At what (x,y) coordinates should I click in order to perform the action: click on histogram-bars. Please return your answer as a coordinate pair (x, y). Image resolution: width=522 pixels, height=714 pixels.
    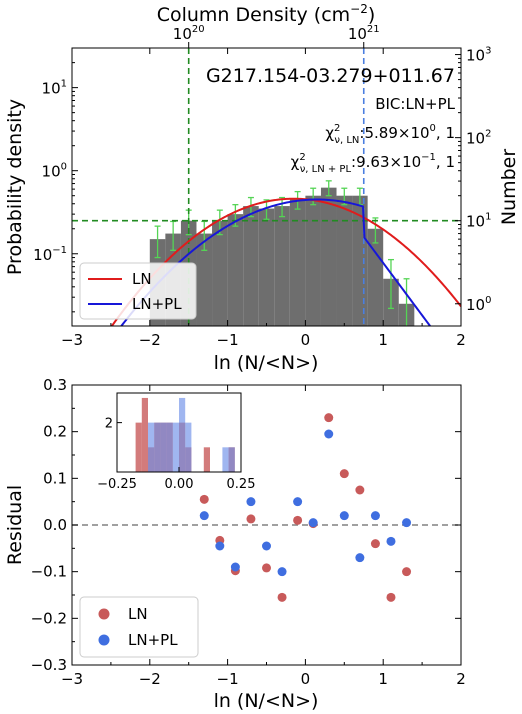
    Looking at the image, I should click on (282, 256).